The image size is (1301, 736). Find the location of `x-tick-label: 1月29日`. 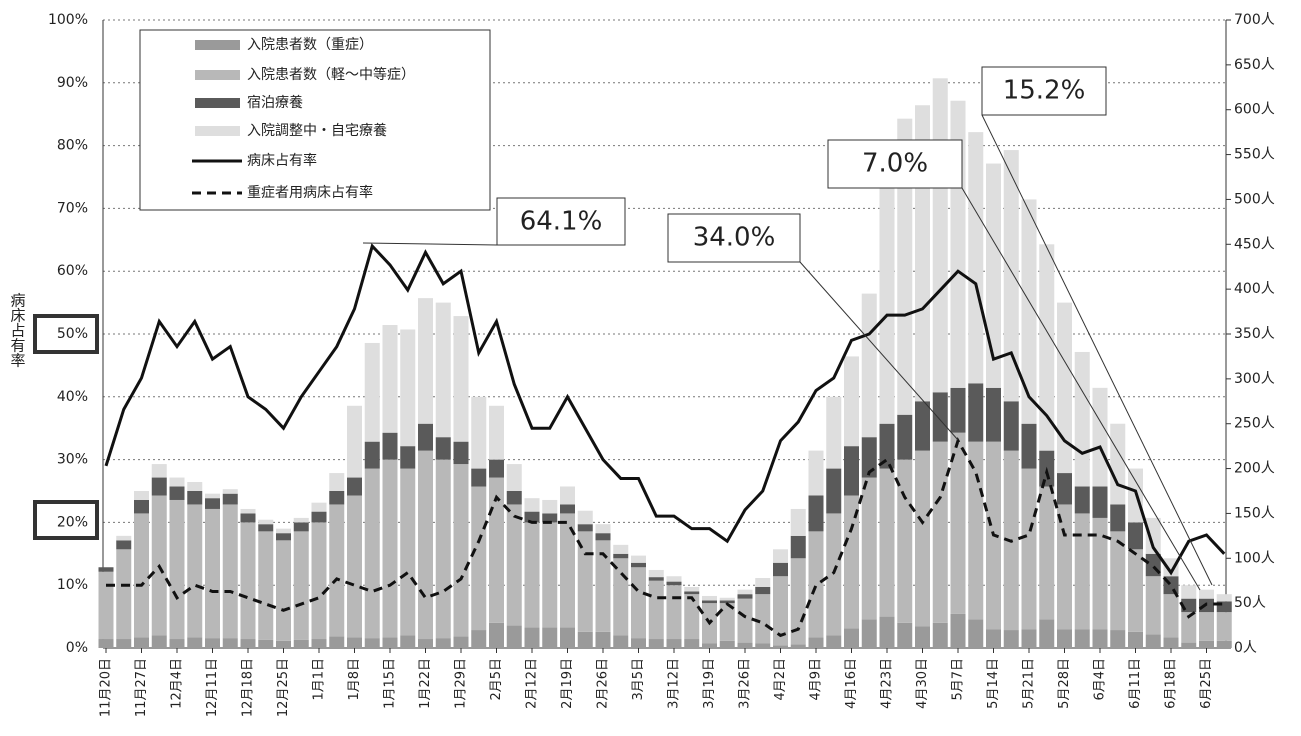

x-tick-label: 1月29日 is located at coordinates (461, 683).